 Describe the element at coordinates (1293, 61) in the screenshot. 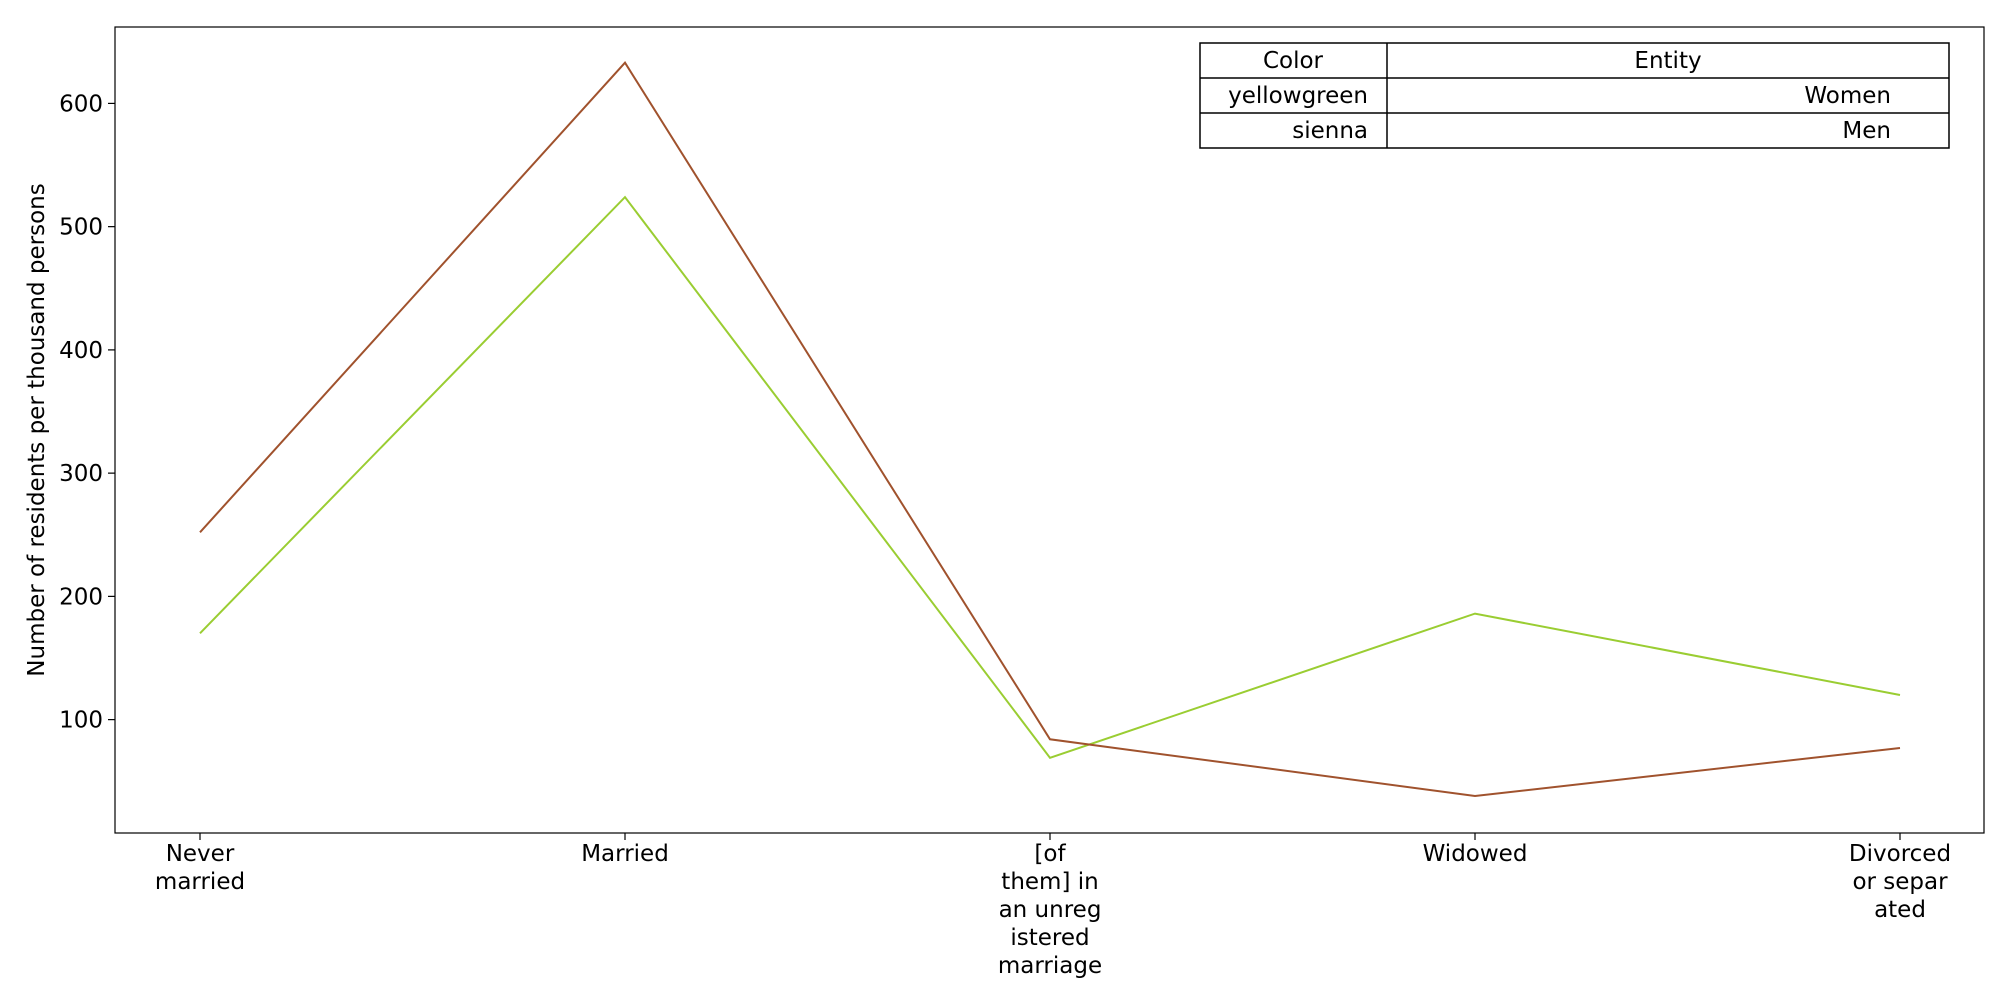

I see `legend-header-color: Color` at that location.